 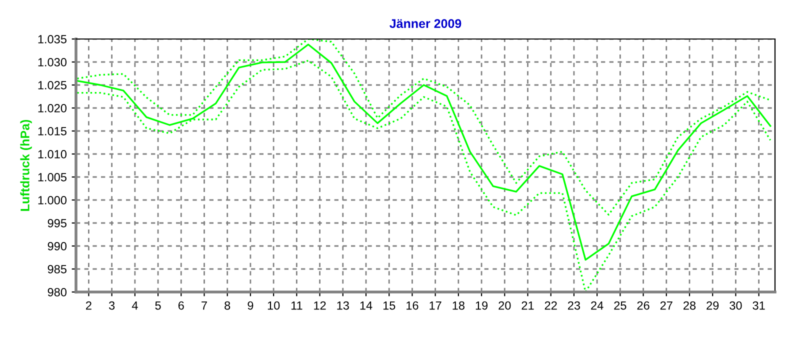 What do you see at coordinates (57, 292) in the screenshot?
I see `y-tick-label: 980` at bounding box center [57, 292].